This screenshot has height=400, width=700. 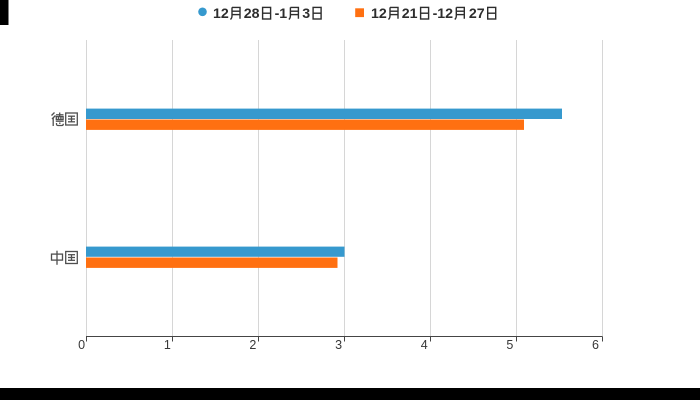 I want to click on svg-text: 21, so click(x=410, y=14).